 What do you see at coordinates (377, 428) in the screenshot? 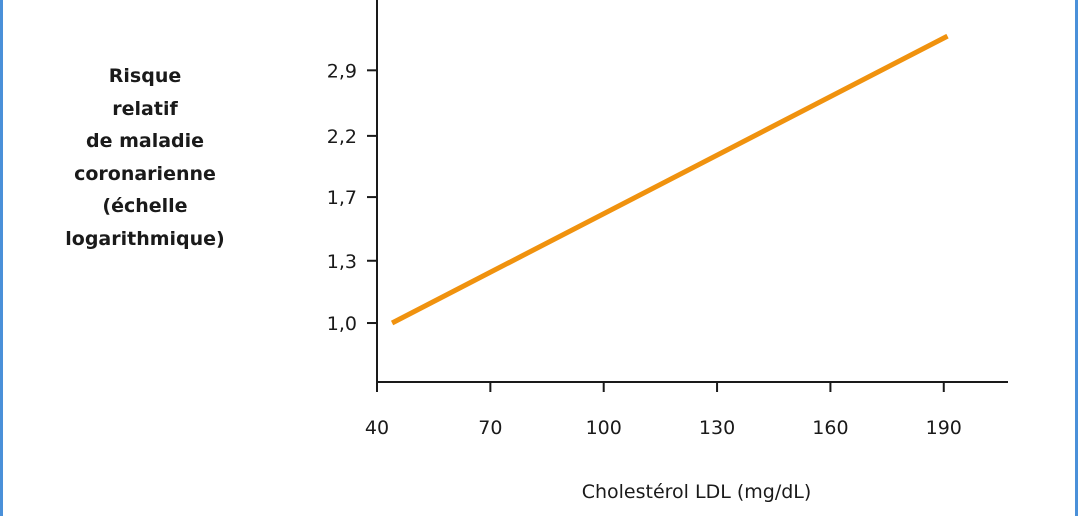
I see `x-tick-label: 40` at bounding box center [377, 428].